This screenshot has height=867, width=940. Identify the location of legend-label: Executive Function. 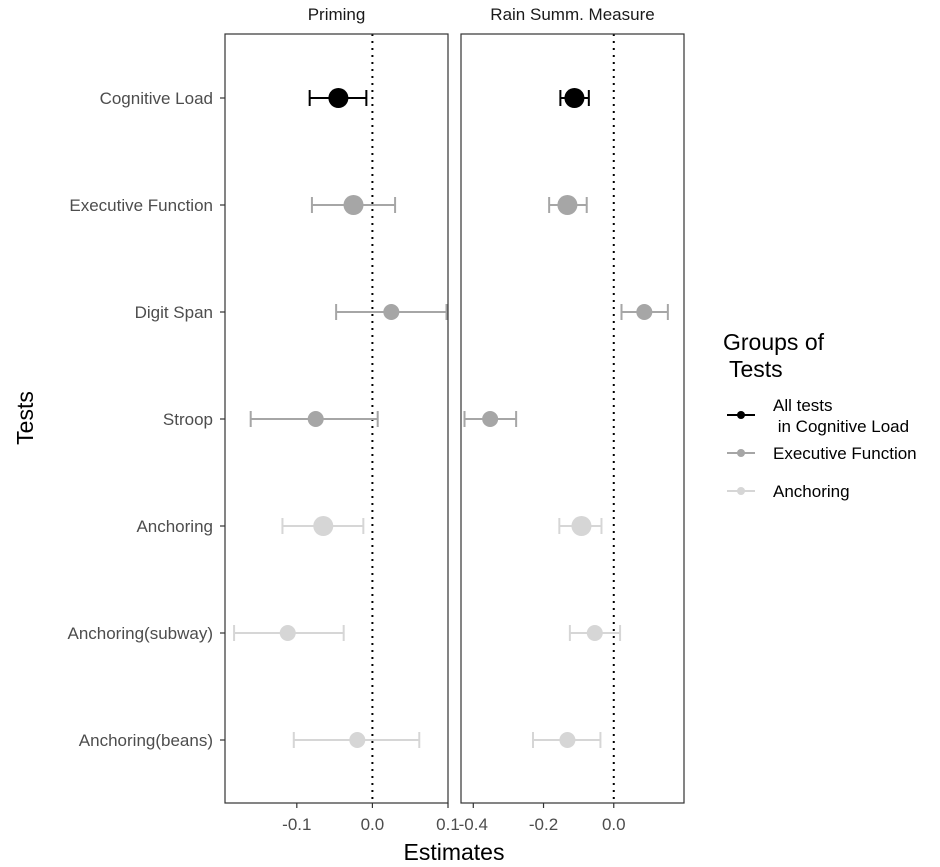
(845, 453).